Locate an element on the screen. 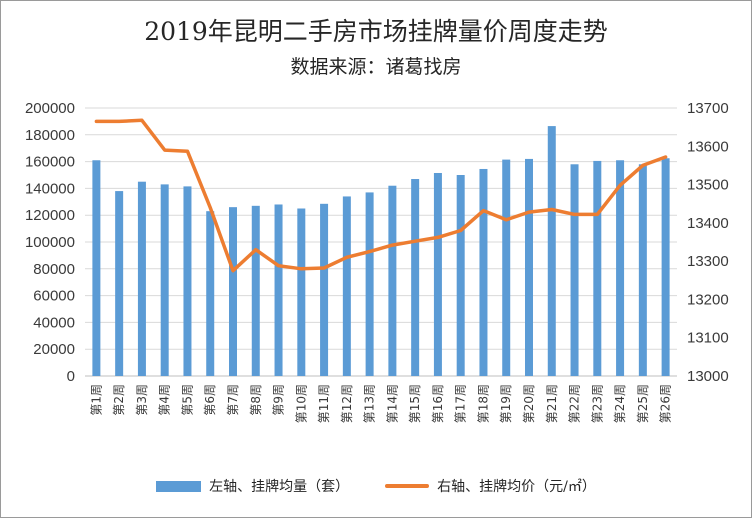 The height and width of the screenshot is (518, 752). y-right-tick-label: 13100 is located at coordinates (708, 338).